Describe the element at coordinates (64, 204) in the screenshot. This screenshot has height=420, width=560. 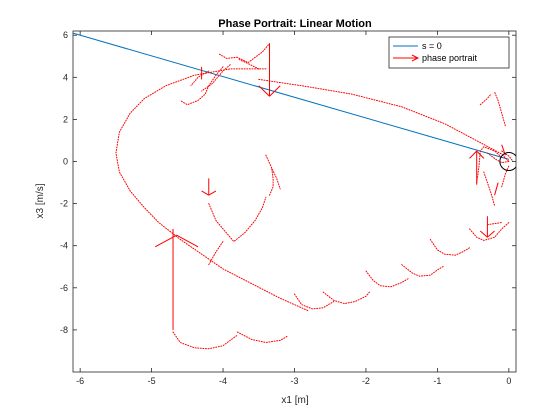
I see `y-tick-label: -2` at that location.